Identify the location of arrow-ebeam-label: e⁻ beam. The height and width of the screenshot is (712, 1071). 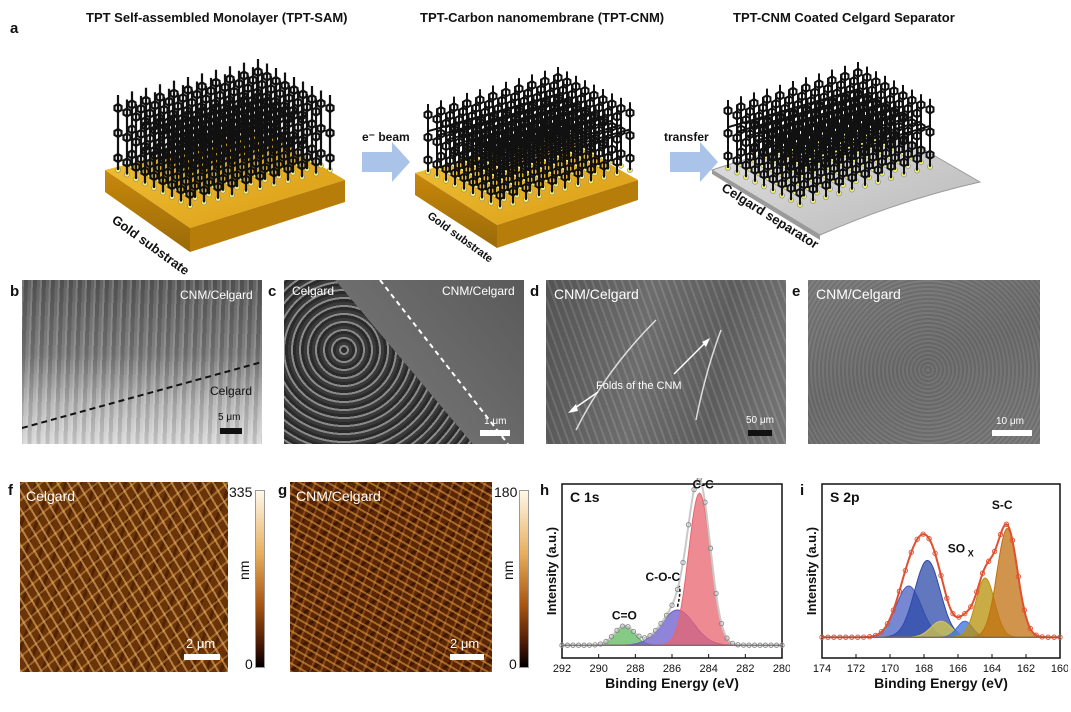
(386, 137).